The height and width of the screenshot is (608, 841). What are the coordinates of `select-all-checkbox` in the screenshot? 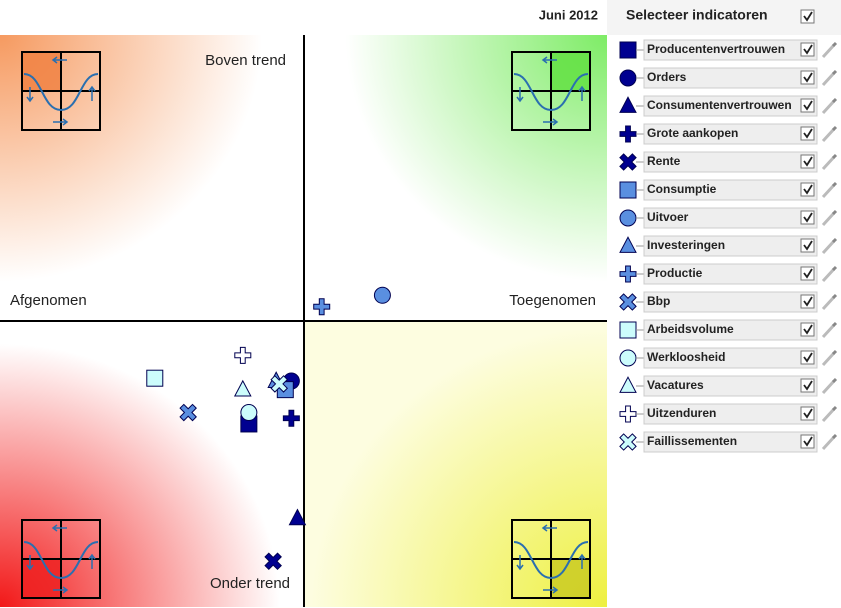 It's located at (807, 16).